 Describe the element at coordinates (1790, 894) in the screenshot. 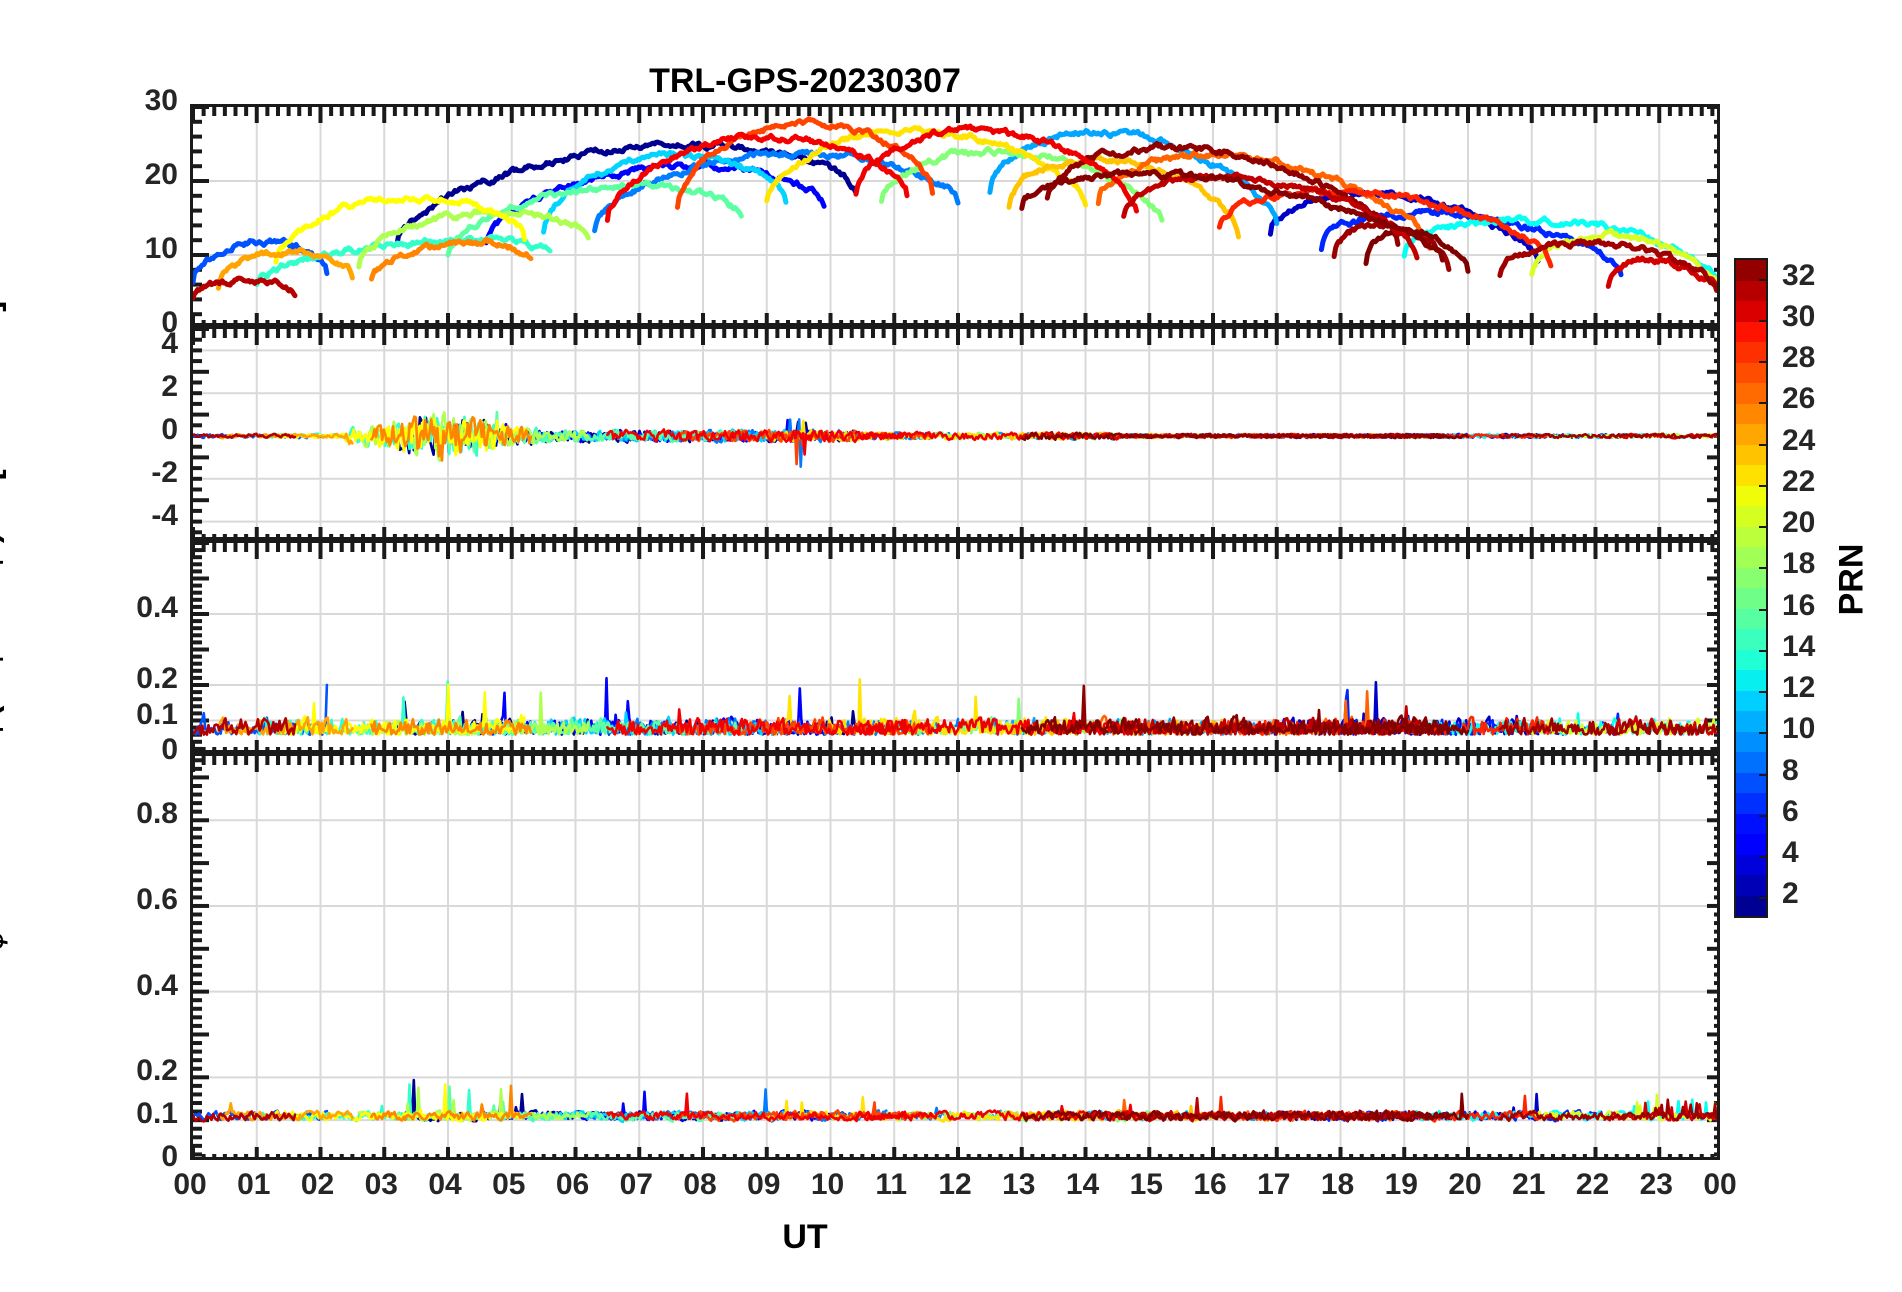

I see `colorbar-tick-label-2: 2` at that location.